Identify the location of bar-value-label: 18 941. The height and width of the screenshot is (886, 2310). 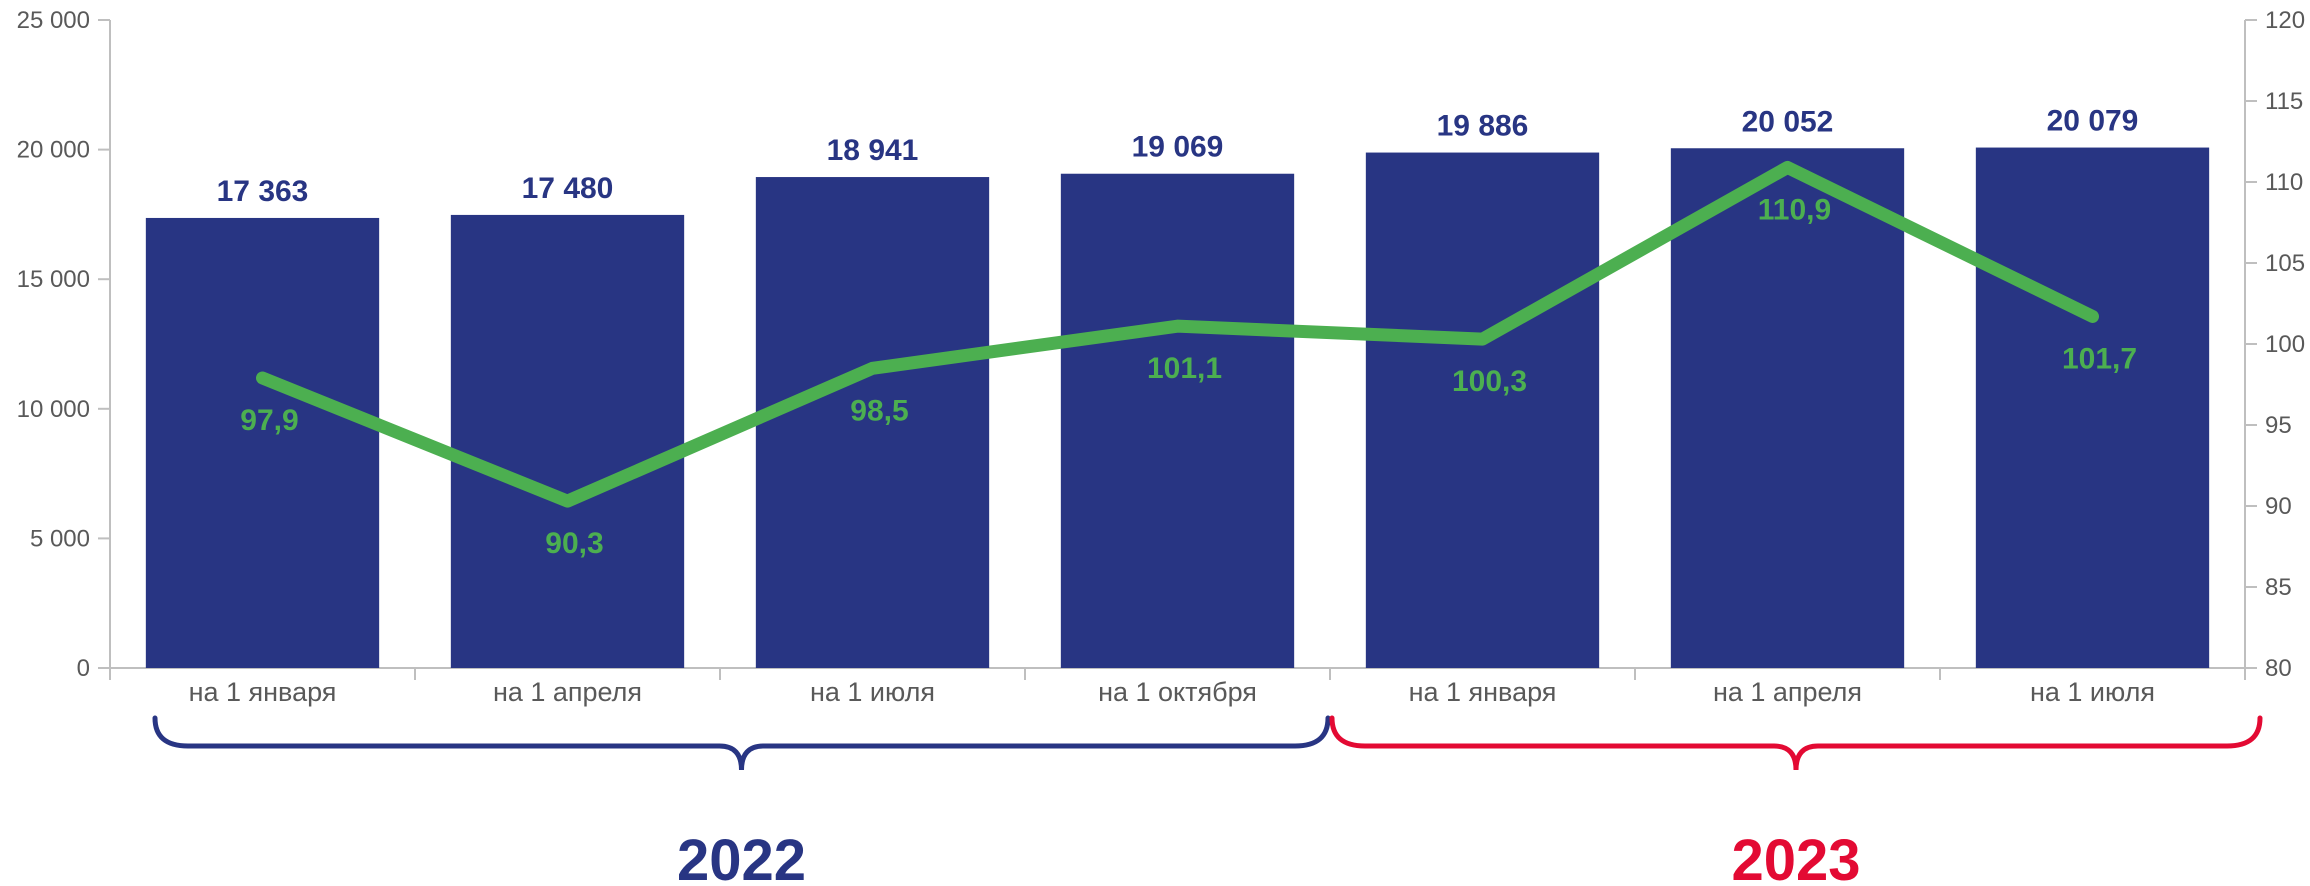
(873, 150).